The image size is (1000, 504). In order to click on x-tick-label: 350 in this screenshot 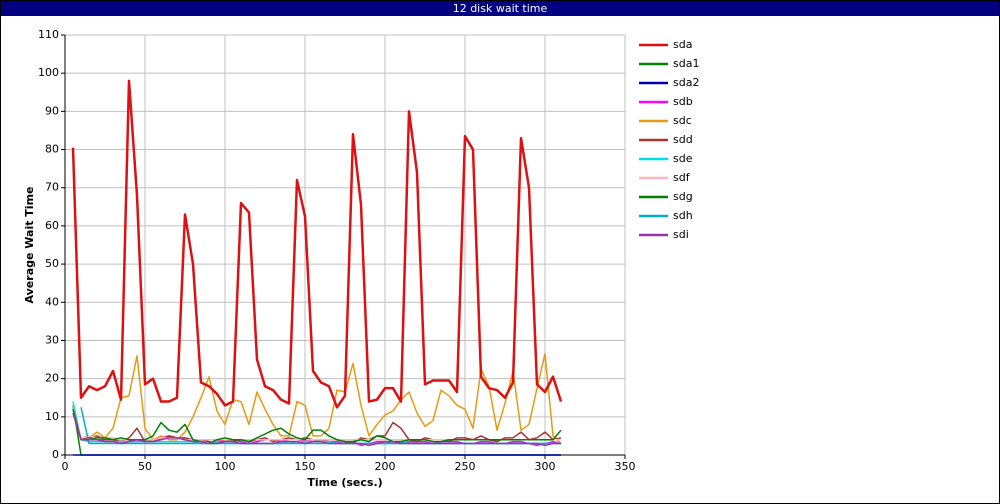, I will do `click(625, 466)`.